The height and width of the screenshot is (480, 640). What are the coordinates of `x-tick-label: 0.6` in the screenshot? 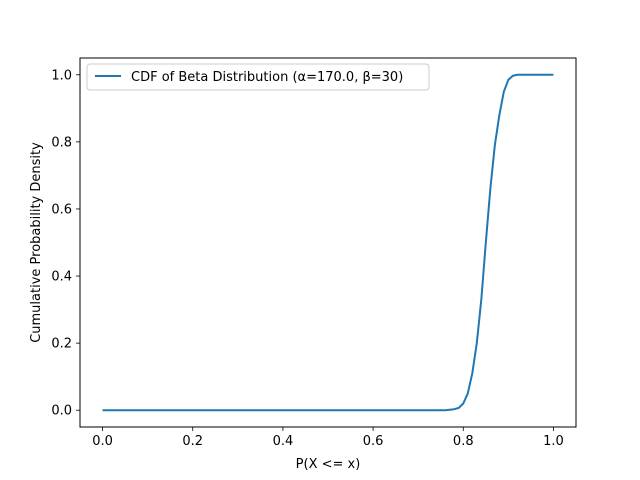 It's located at (373, 441).